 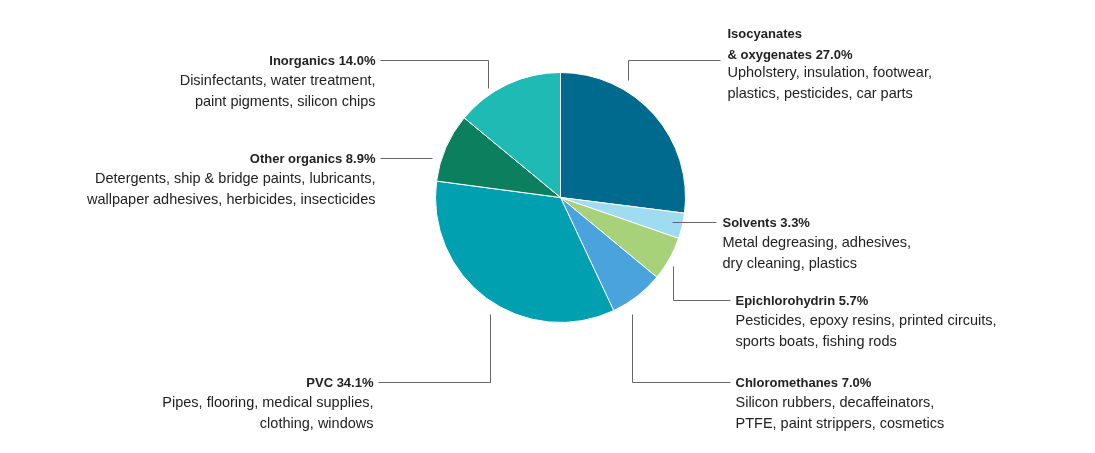 What do you see at coordinates (790, 44) in the screenshot?
I see `slice-label: Isocyanates & oxygenates 27.0%` at bounding box center [790, 44].